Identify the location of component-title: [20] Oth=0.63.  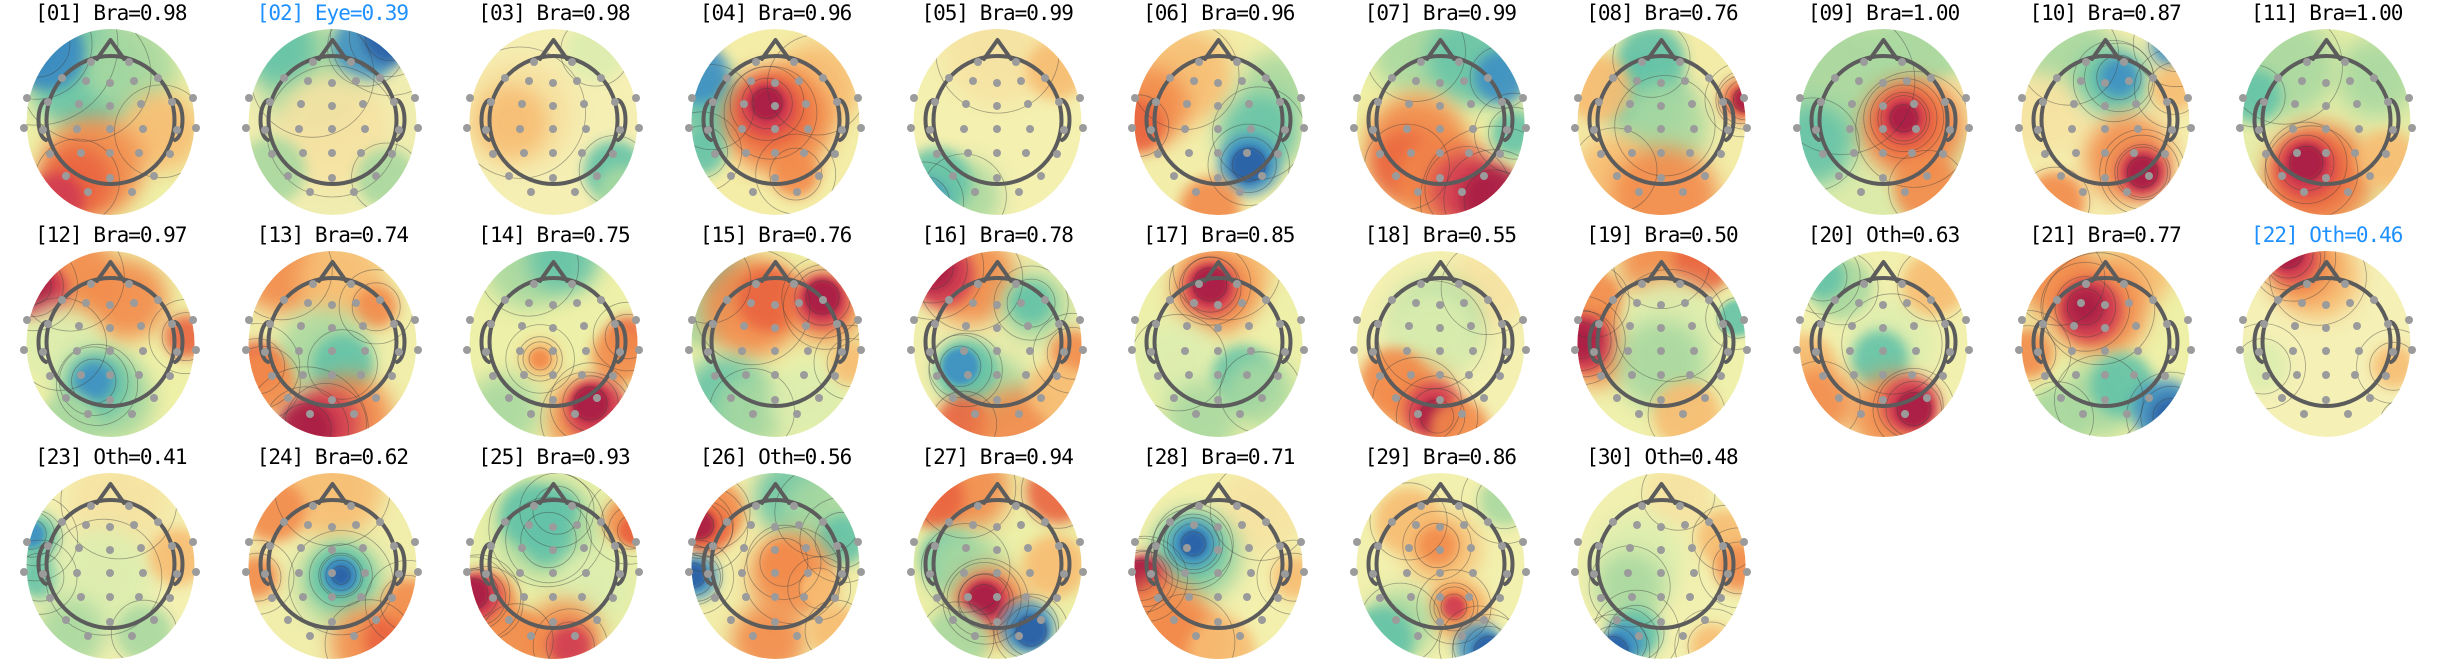
(1883, 235).